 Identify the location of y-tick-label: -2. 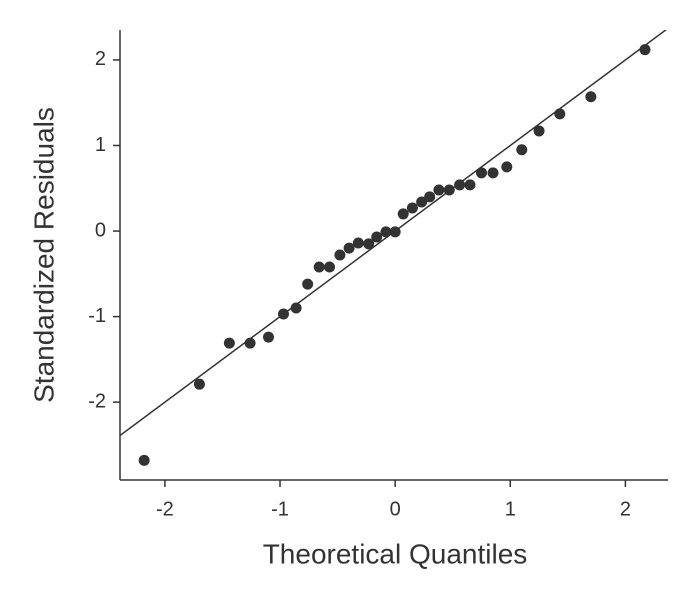
(97, 401).